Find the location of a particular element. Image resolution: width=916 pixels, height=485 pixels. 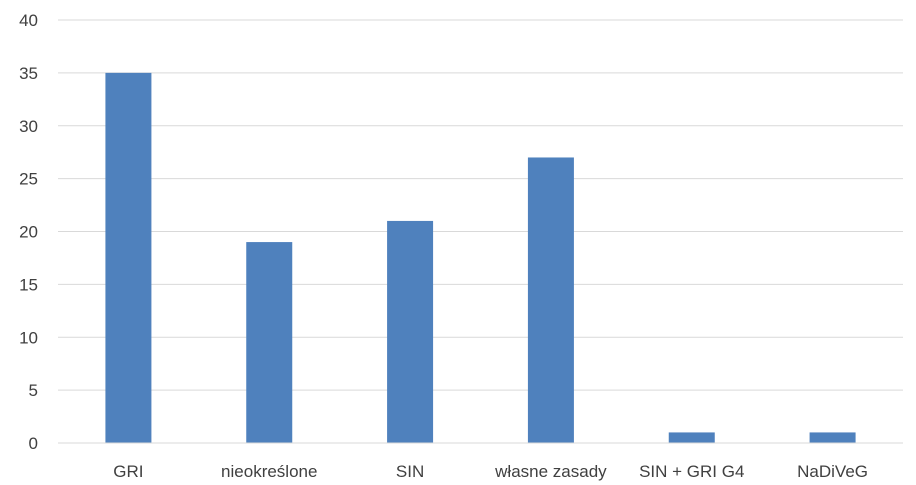

x-category-label: SIN is located at coordinates (410, 471).